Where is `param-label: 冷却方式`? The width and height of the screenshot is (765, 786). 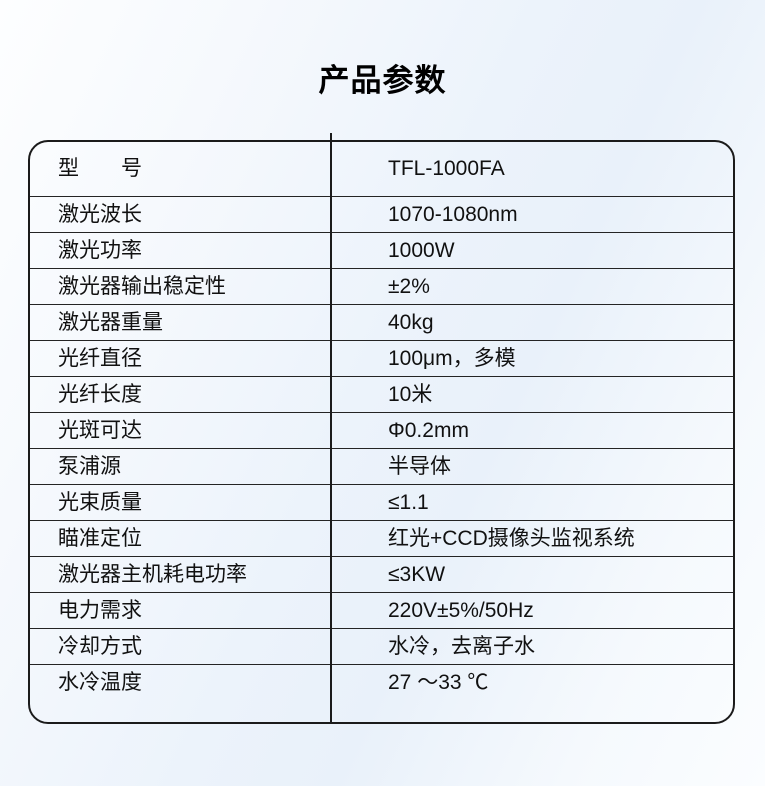 param-label: 冷却方式 is located at coordinates (100, 646).